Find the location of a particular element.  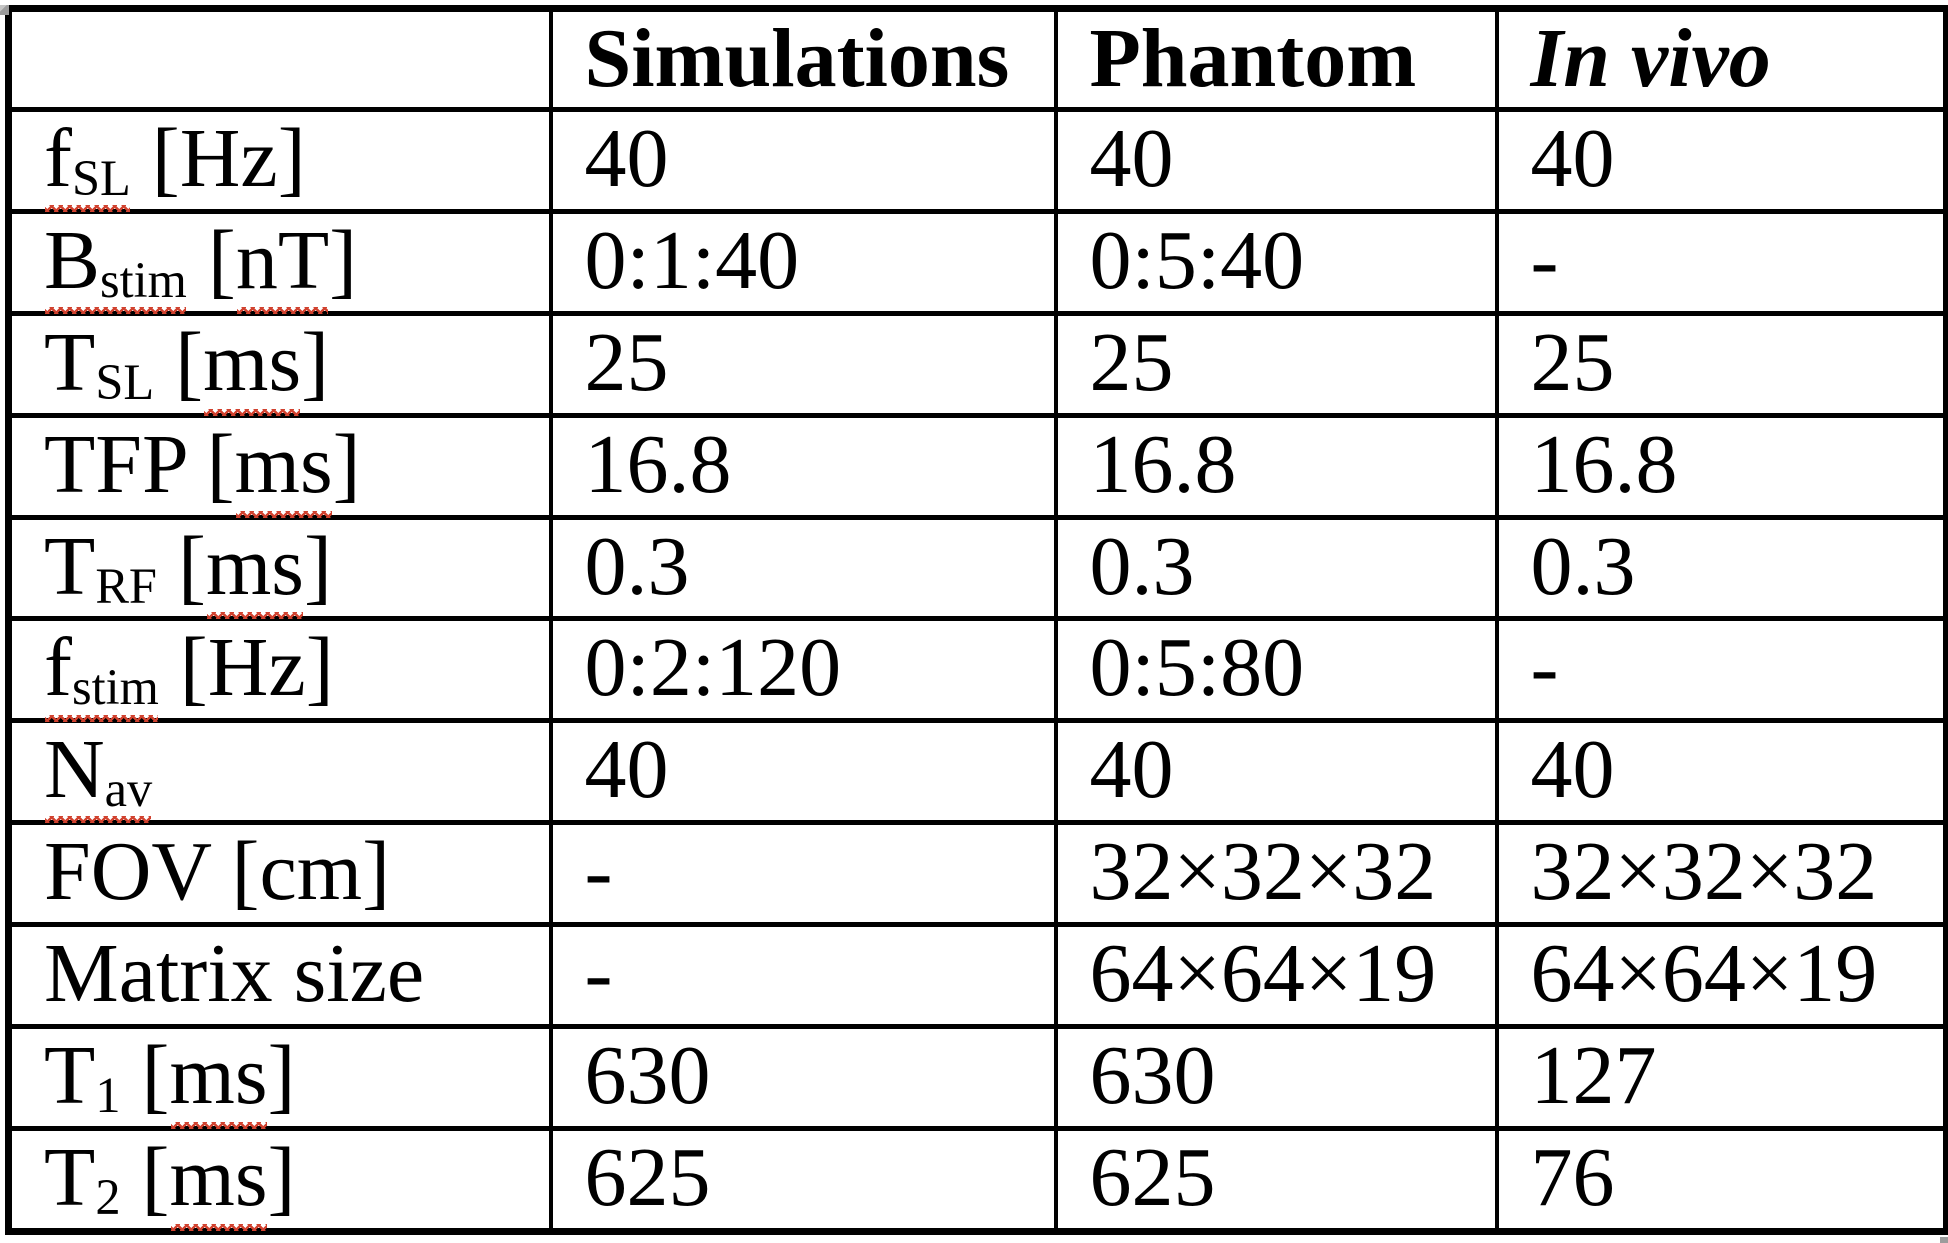

subscript-text: SL is located at coordinates (101, 177).